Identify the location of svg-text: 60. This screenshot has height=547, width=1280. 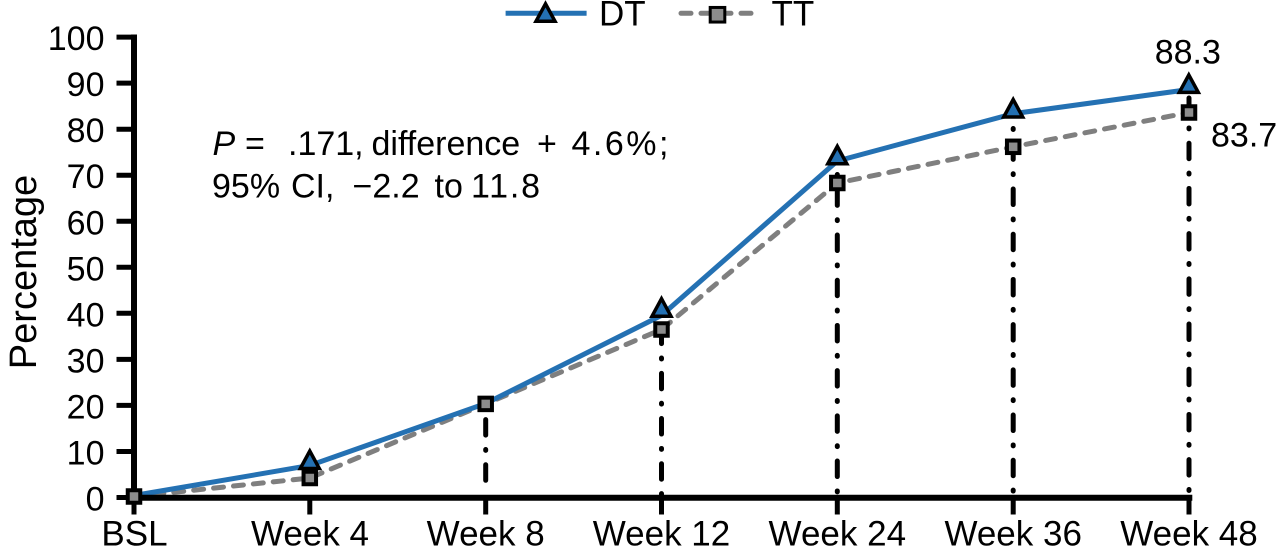
(86, 223).